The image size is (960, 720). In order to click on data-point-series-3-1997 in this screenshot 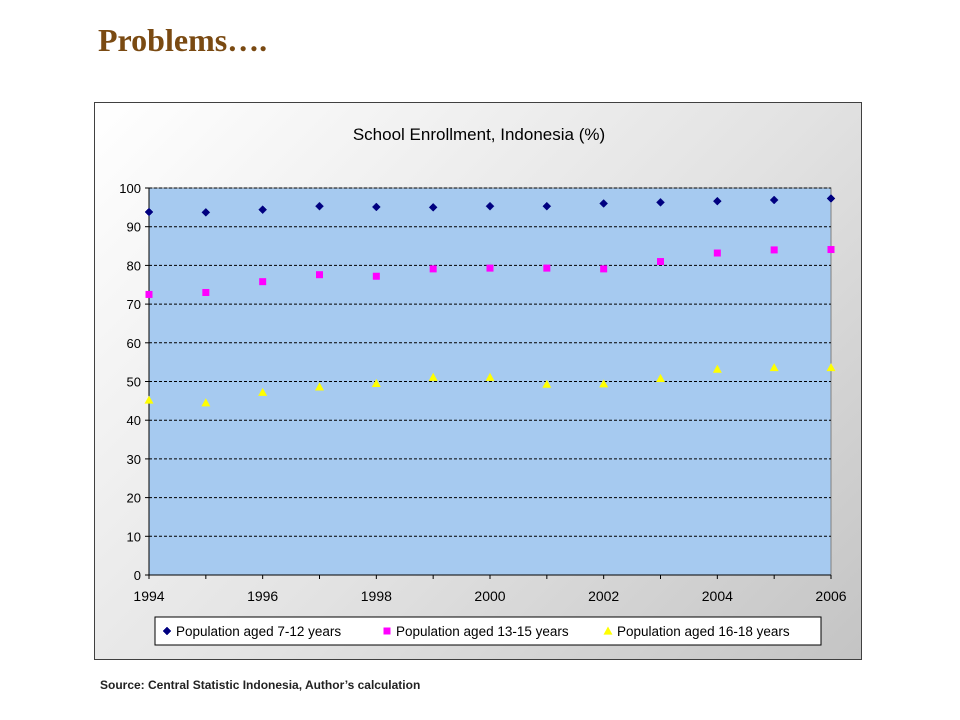, I will do `click(319, 386)`.